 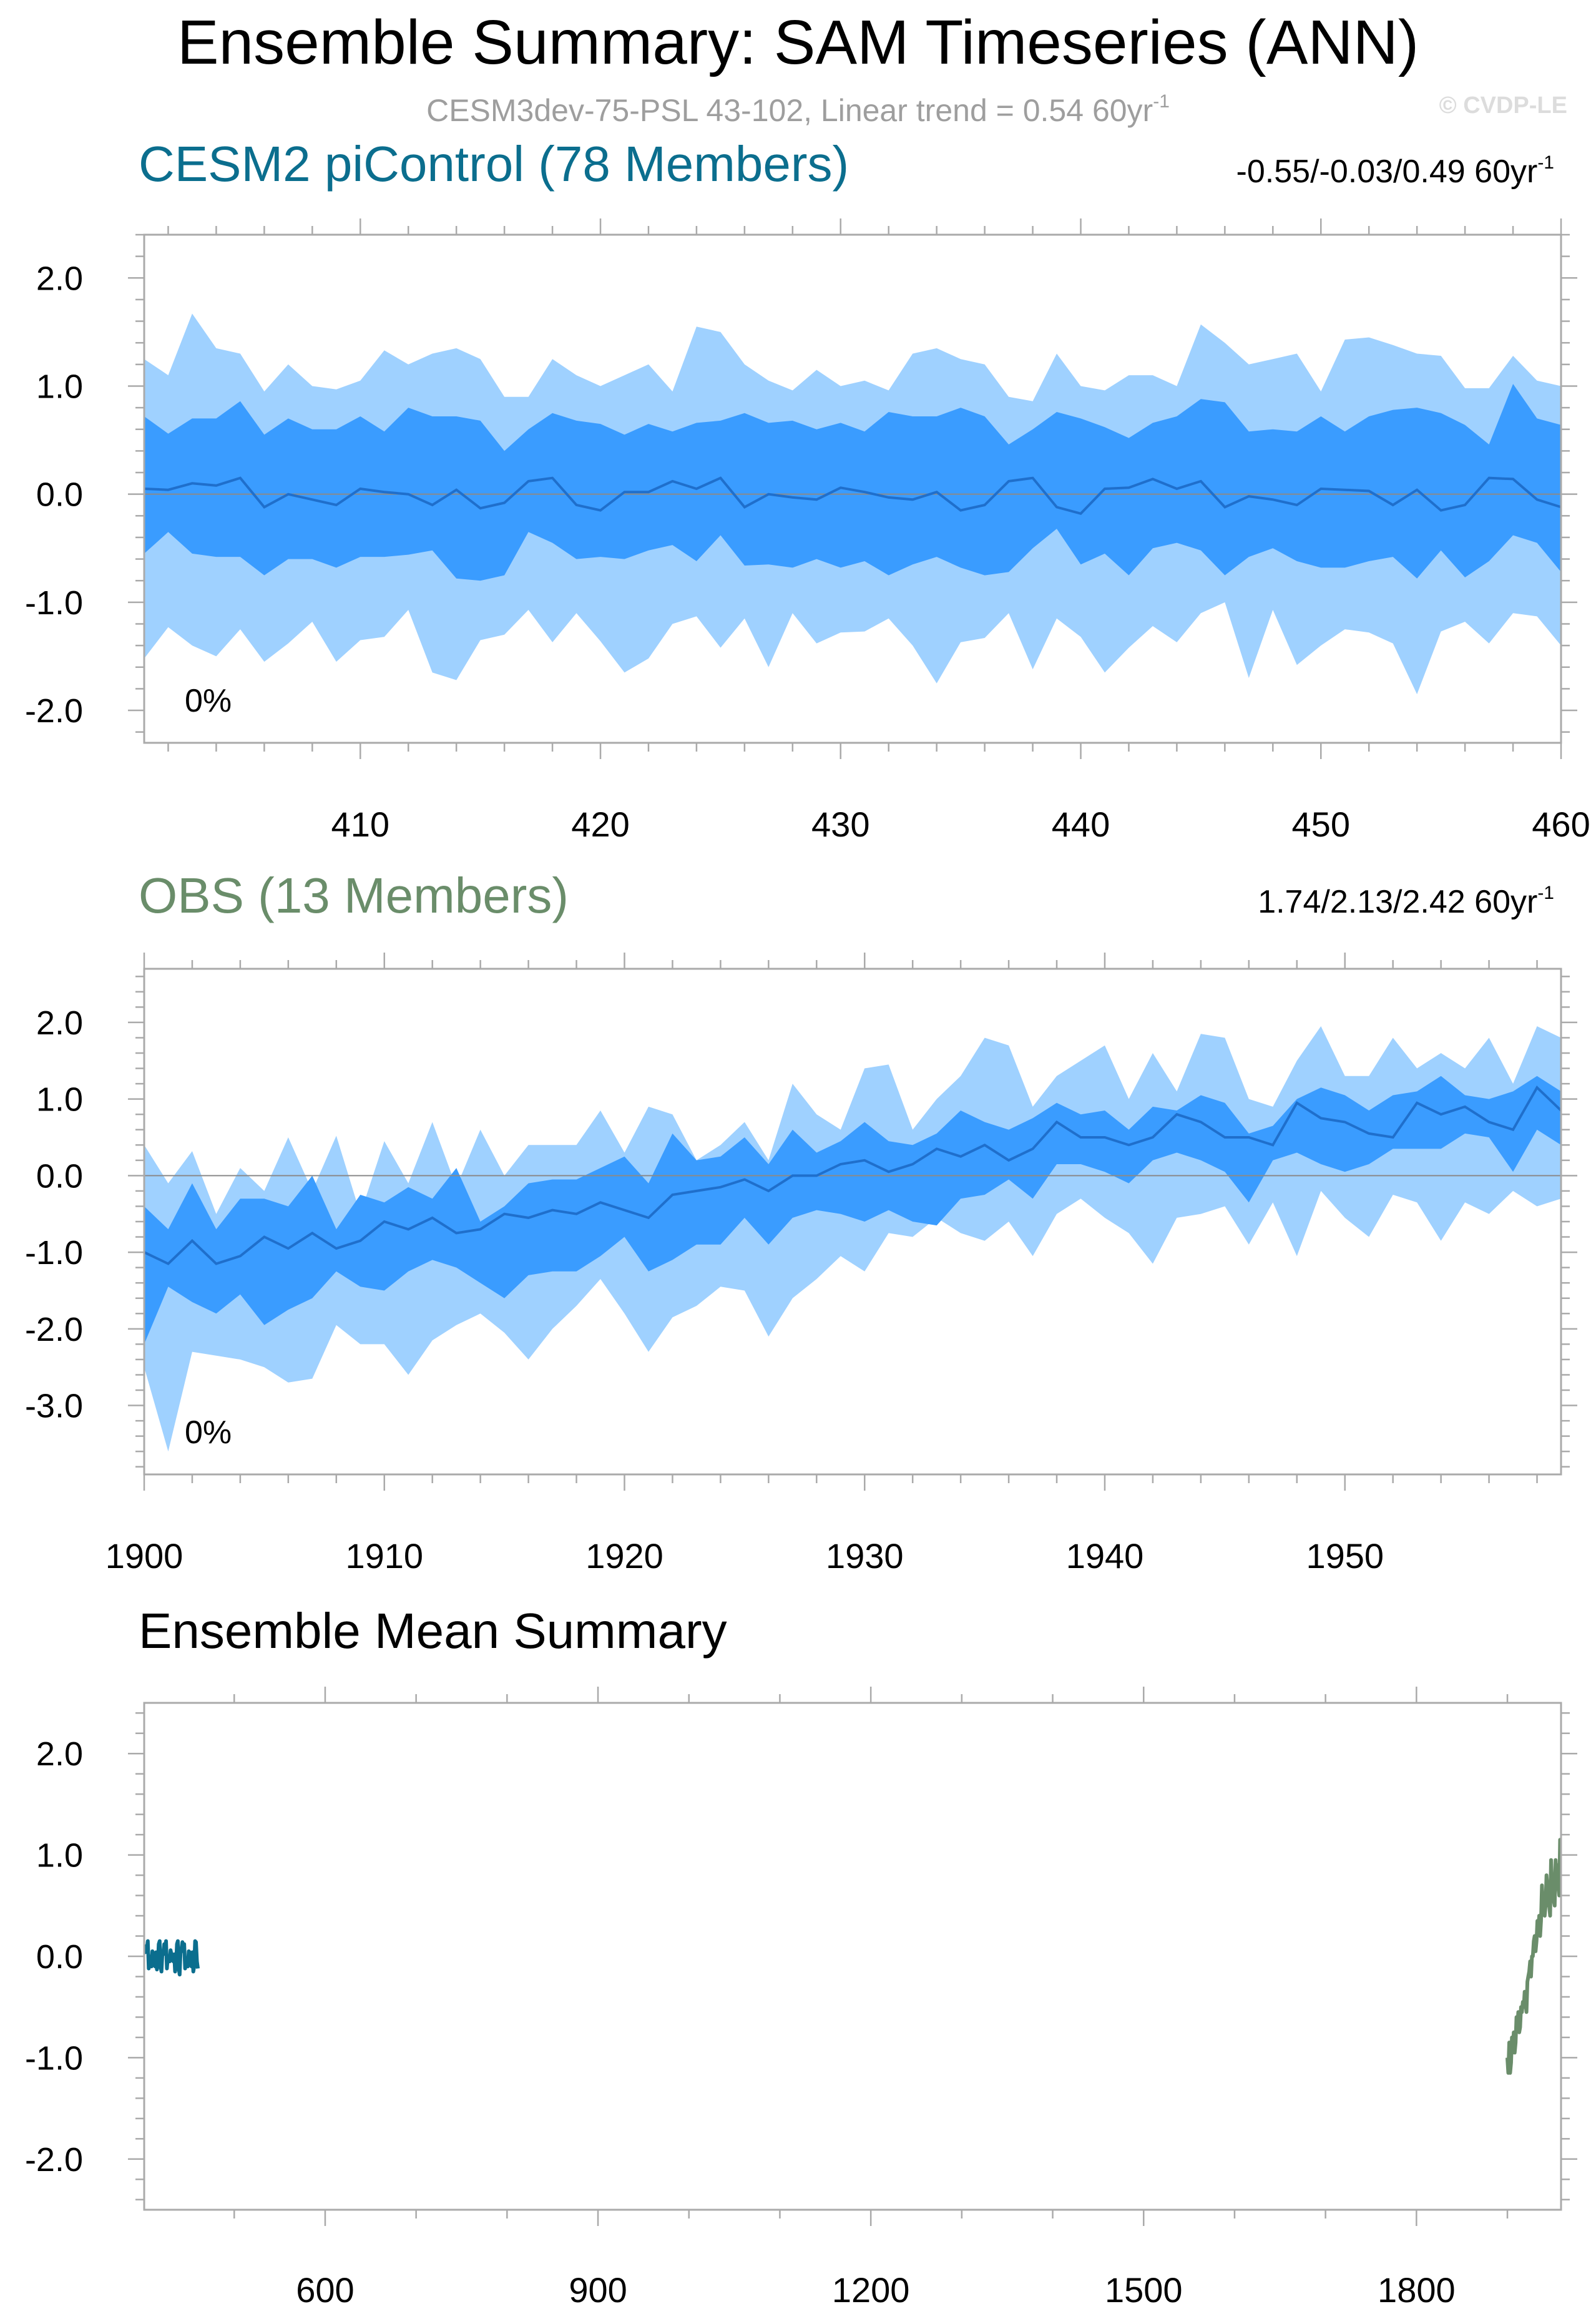 I want to click on x-tick-label: 430, so click(x=840, y=824).